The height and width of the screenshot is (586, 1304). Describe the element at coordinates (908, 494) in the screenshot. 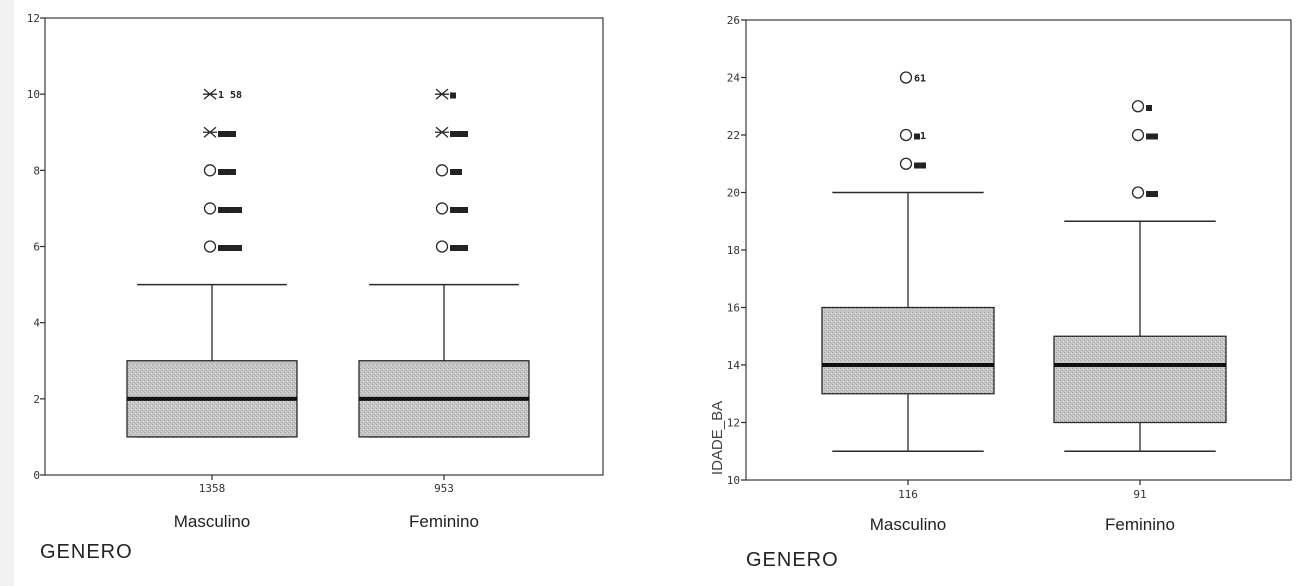

I see `n-label: 116` at that location.